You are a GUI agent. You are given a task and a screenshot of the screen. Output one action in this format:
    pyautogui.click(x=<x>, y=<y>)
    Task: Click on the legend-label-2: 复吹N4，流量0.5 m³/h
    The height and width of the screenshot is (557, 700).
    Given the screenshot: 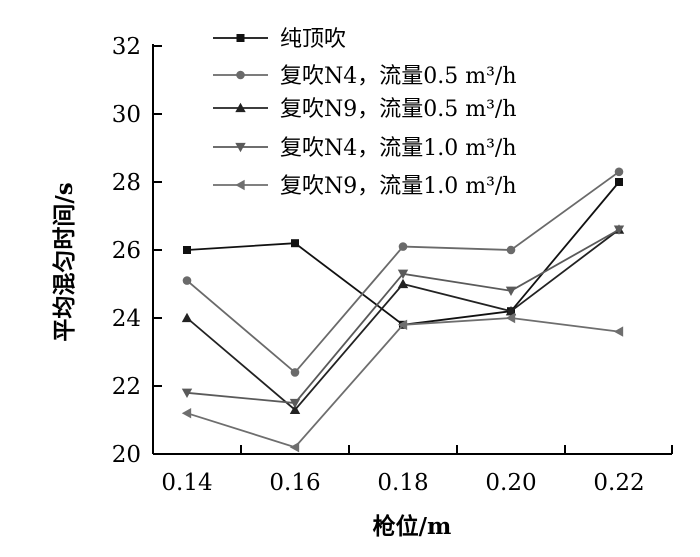 What is the action you would take?
    pyautogui.click(x=398, y=76)
    